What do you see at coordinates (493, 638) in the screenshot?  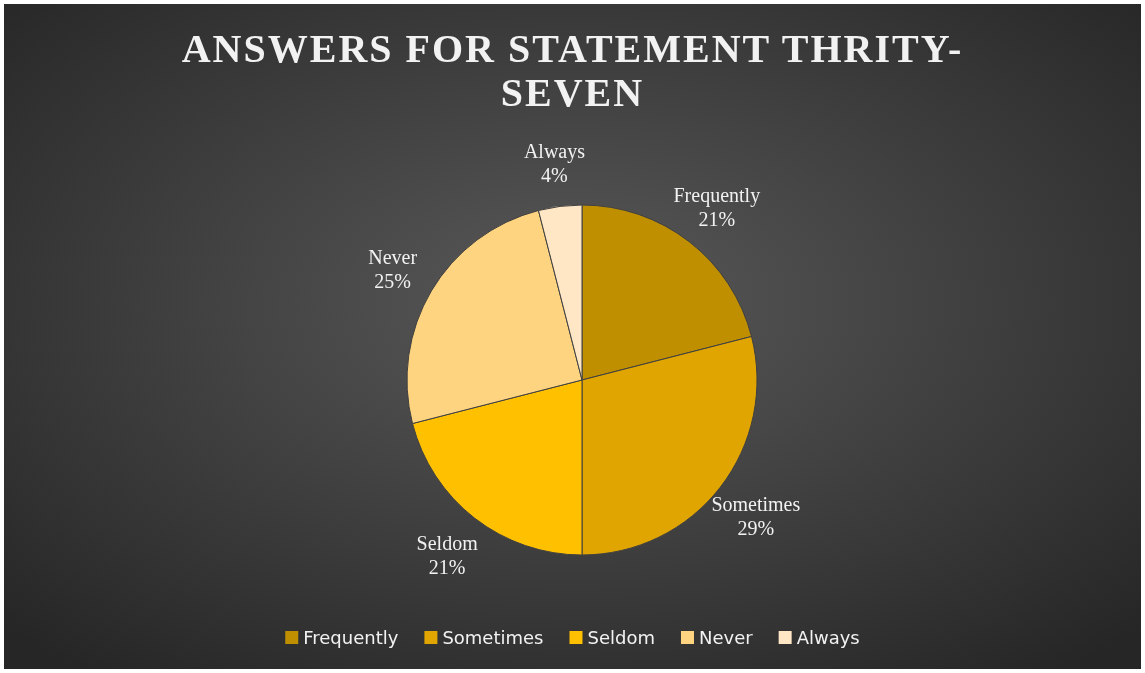 I see `legend-label: Sometimes` at bounding box center [493, 638].